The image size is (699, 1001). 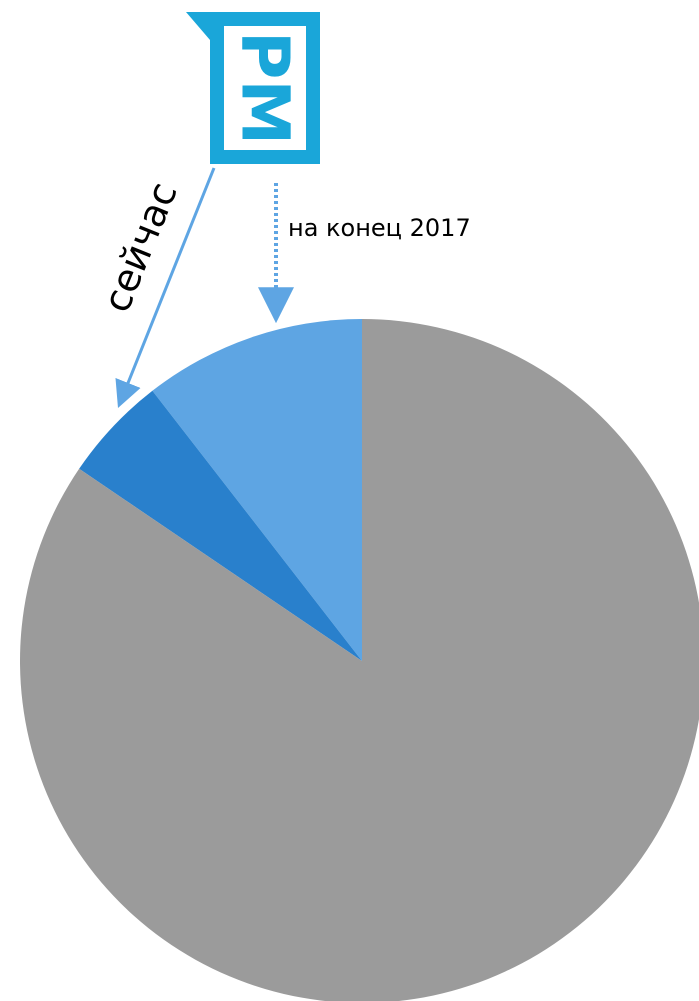 What do you see at coordinates (379, 228) in the screenshot?
I see `end2017-label: на конец 2017` at bounding box center [379, 228].